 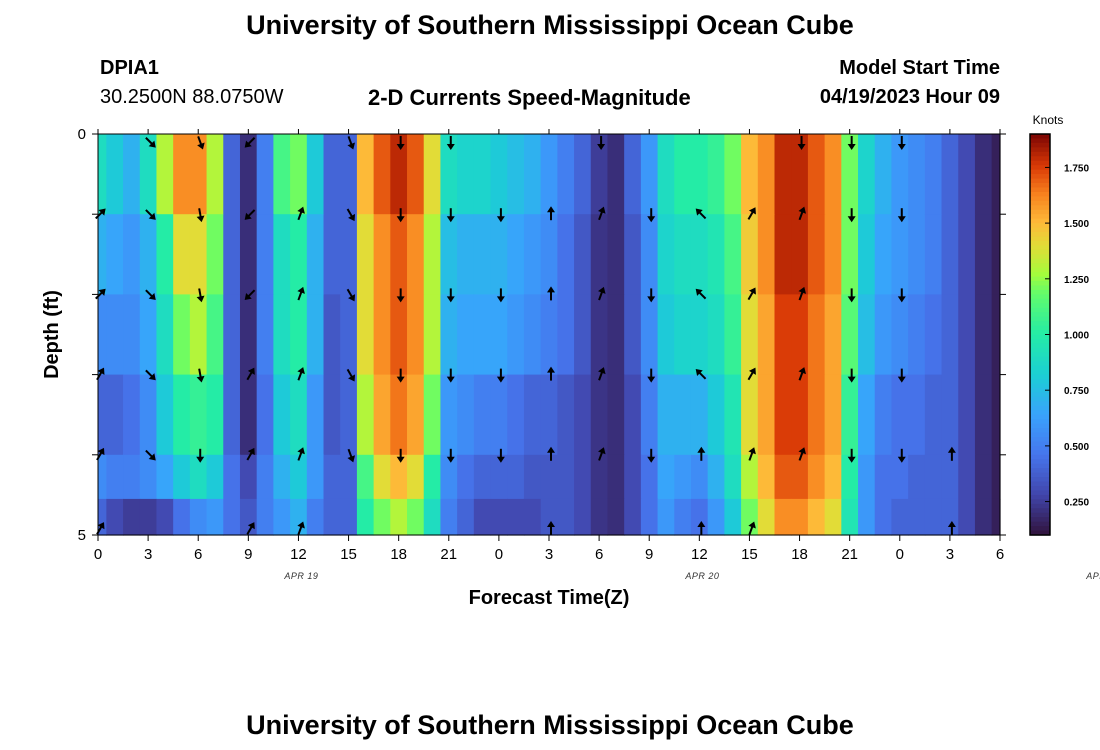 What do you see at coordinates (1076, 168) in the screenshot?
I see `colorbar-tick-label: 1.750` at bounding box center [1076, 168].